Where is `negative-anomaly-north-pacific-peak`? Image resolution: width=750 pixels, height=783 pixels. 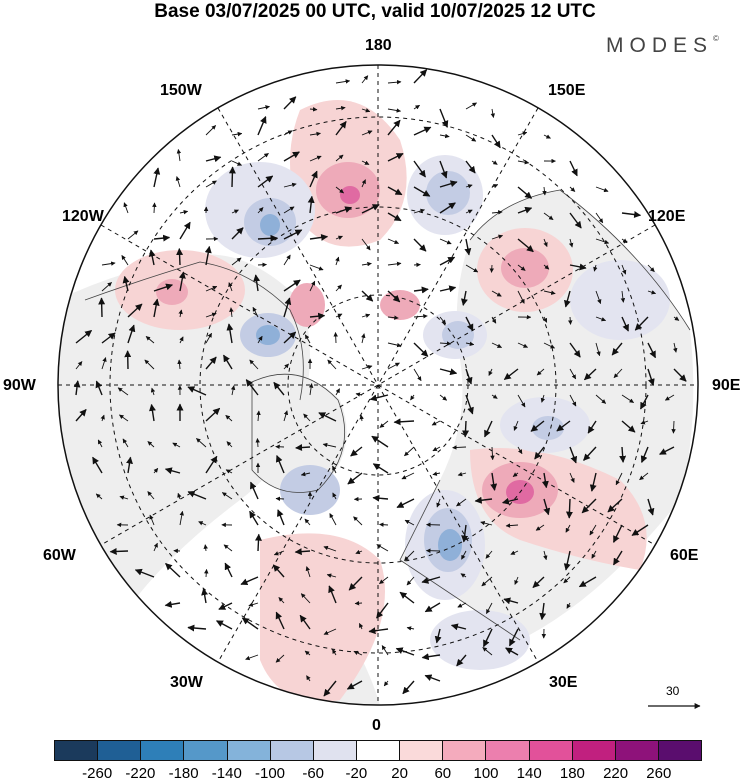
negative-anomaly-north-pacific-peak is located at coordinates (270, 225).